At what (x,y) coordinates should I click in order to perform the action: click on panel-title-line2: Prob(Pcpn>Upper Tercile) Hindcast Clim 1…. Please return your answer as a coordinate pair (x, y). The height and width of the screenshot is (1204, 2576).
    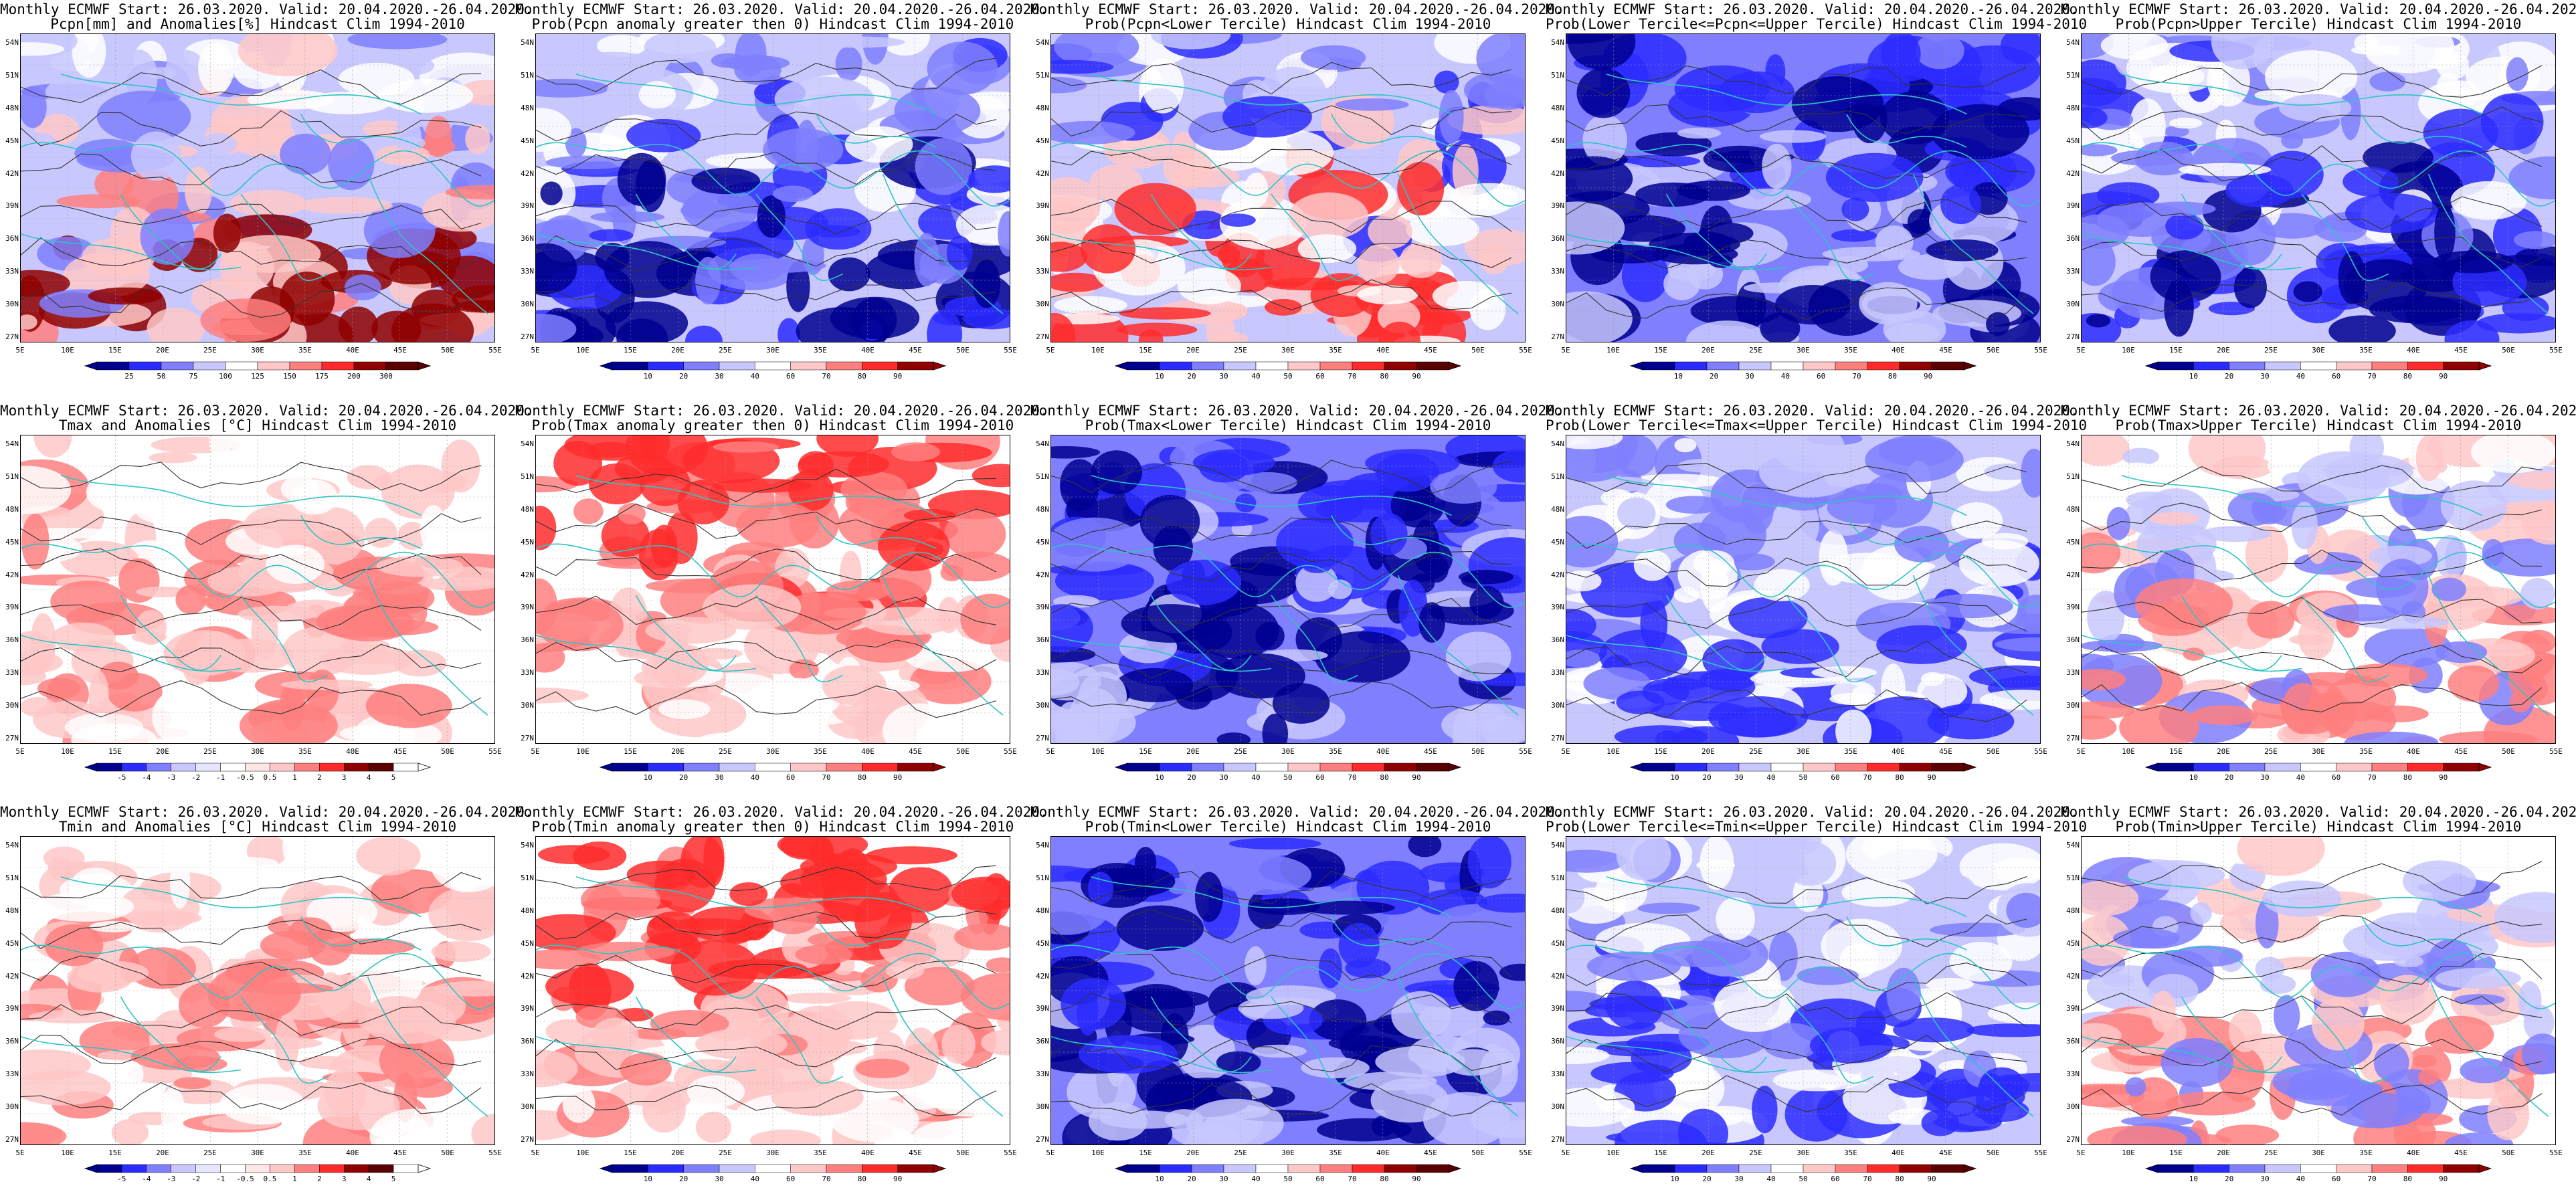
    Looking at the image, I should click on (2318, 24).